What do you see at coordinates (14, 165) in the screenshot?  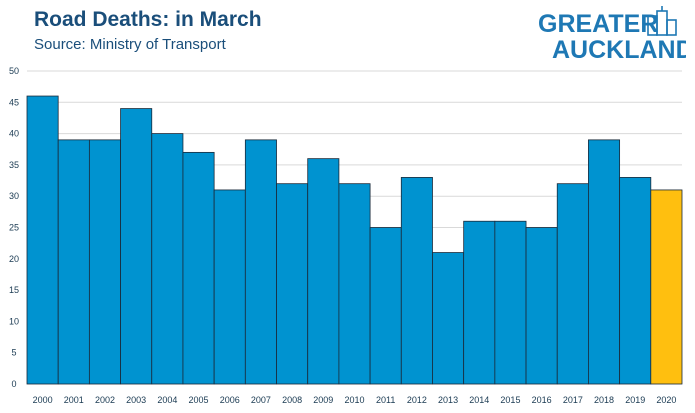 I see `y-tick-label: 35` at bounding box center [14, 165].